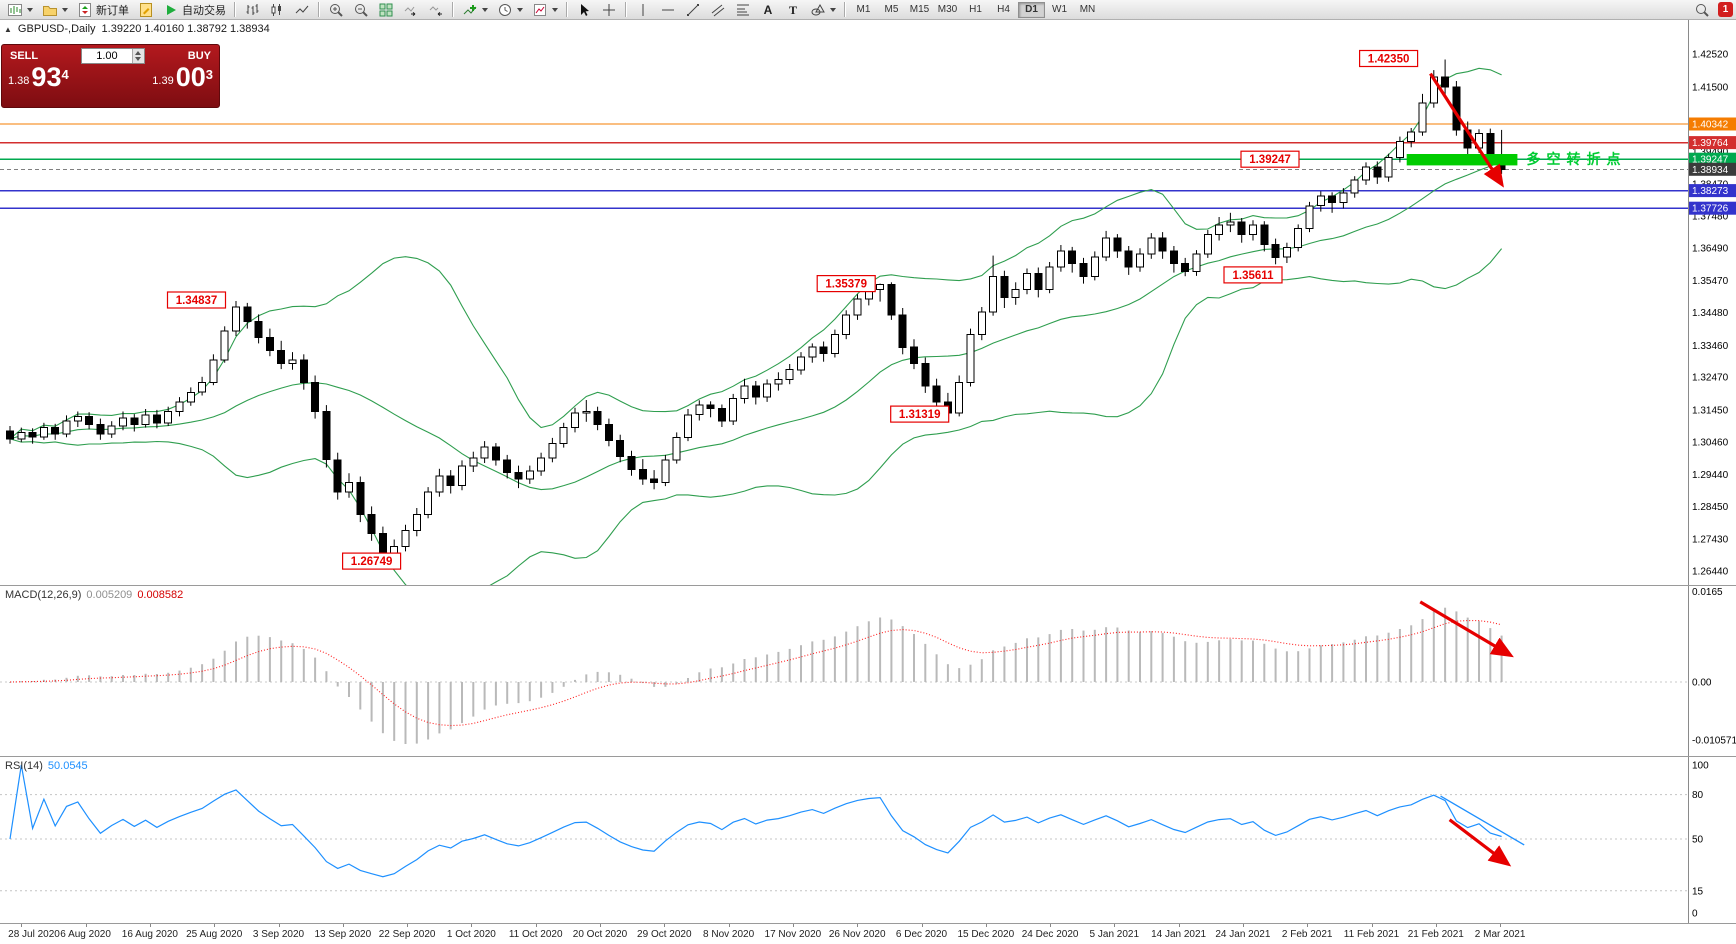 This screenshot has height=944, width=1736. Describe the element at coordinates (182, 77) in the screenshot. I see `buy-button: 1.39 00 3` at that location.